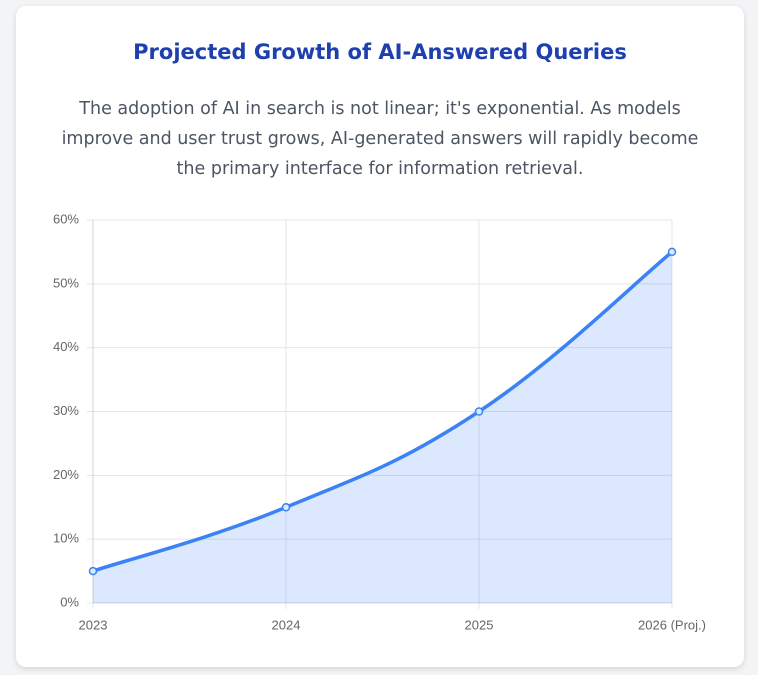  What do you see at coordinates (66, 474) in the screenshot?
I see `y-tick-label: 20%` at bounding box center [66, 474].